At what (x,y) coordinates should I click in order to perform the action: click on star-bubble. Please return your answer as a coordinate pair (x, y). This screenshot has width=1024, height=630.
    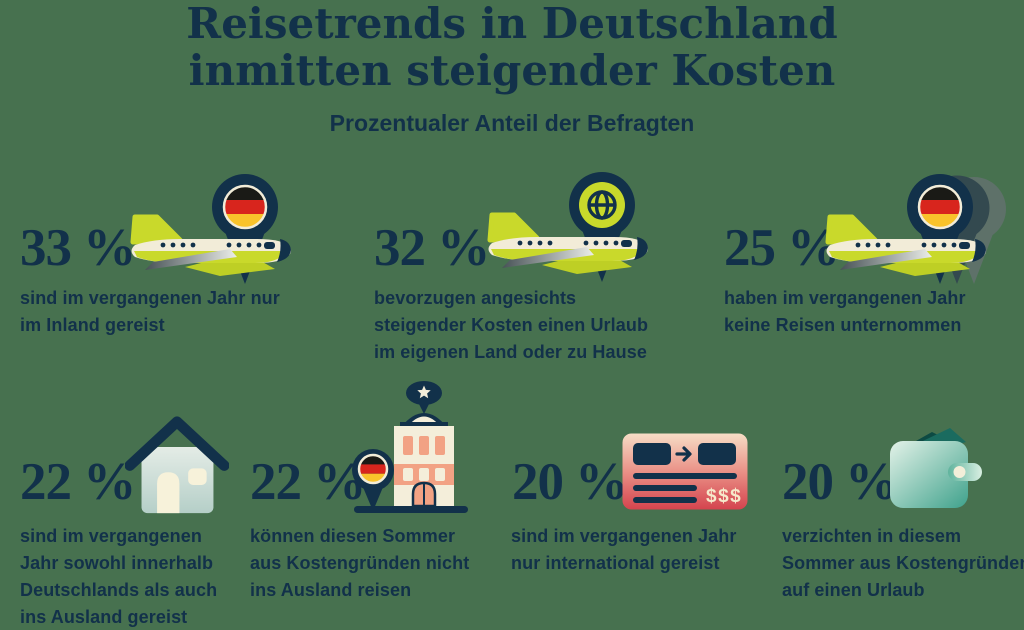
    Looking at the image, I should click on (424, 397).